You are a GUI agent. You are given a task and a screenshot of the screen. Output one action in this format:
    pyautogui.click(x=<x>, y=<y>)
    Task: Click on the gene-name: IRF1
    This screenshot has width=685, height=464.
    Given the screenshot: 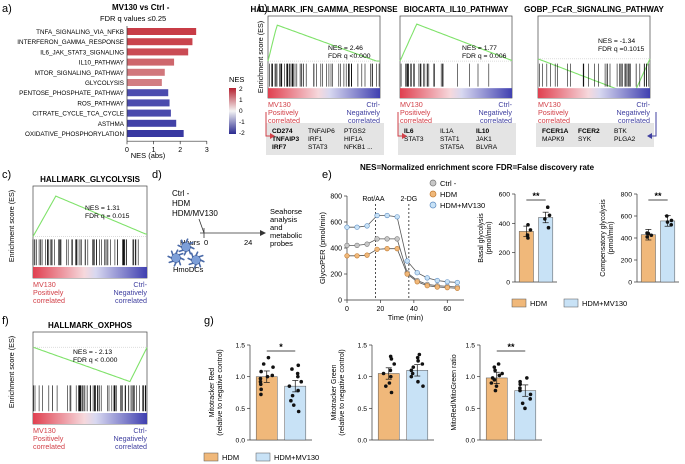 What is the action you would take?
    pyautogui.click(x=315, y=139)
    